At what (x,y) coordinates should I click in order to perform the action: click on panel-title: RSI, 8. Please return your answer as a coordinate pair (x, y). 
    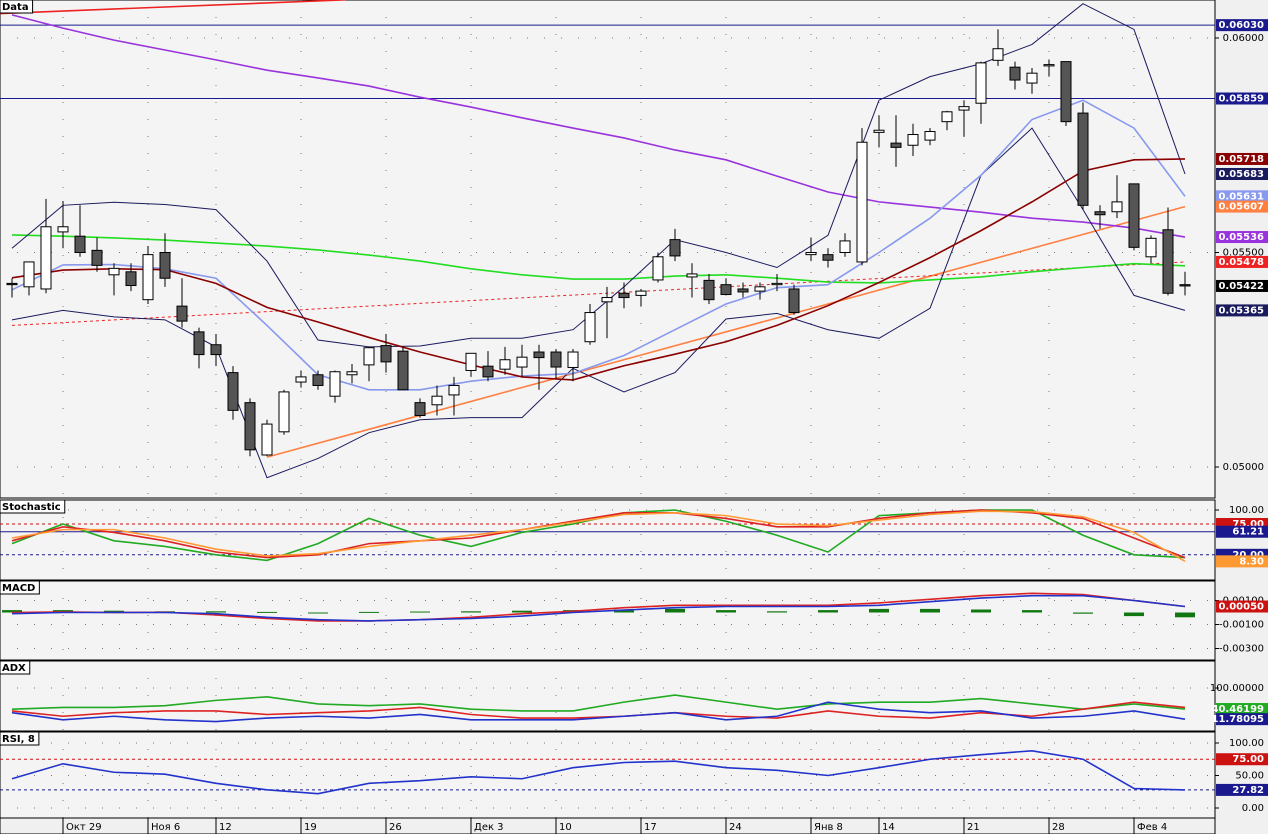
    Looking at the image, I should click on (18, 739).